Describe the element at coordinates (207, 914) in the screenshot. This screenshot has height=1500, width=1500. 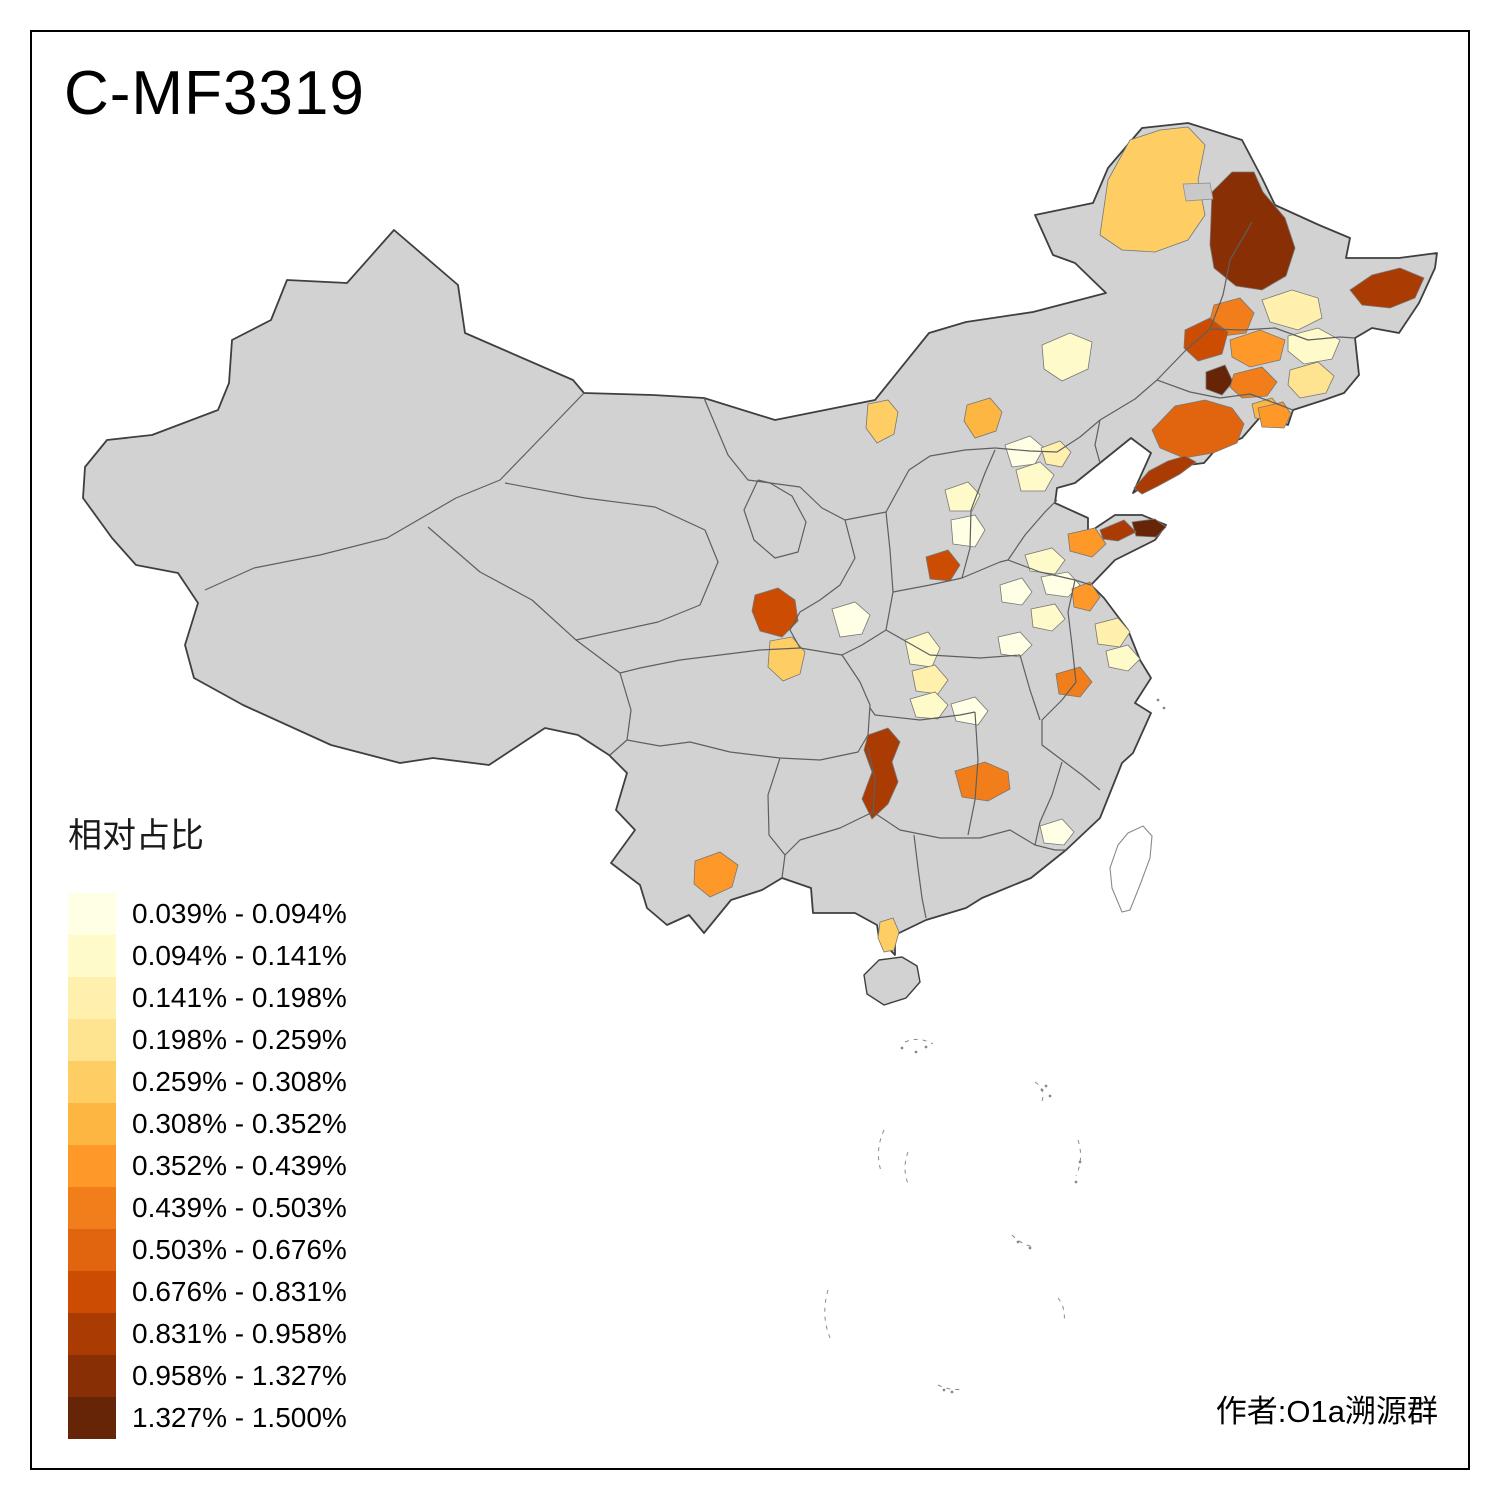
I see `legend-row: 0.039% - 0.094%` at that location.